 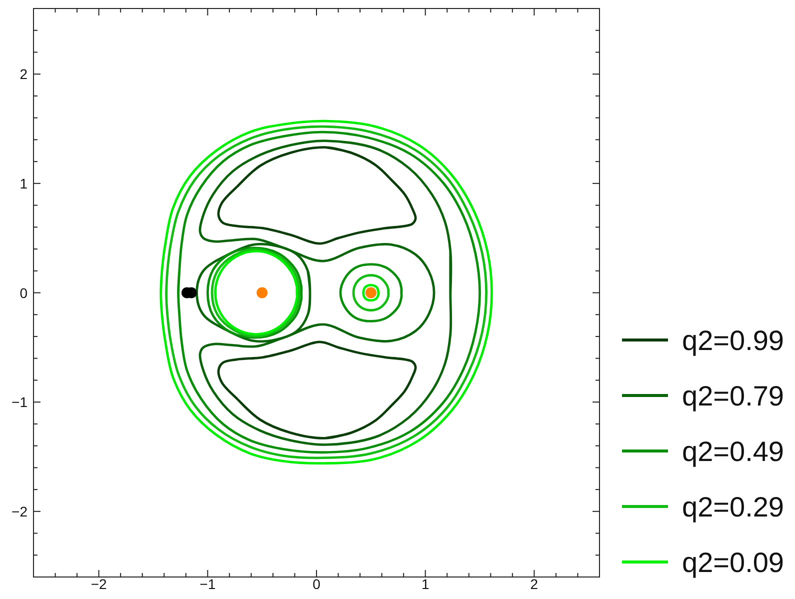 What do you see at coordinates (208, 584) in the screenshot?
I see `x-tick-label: −1` at bounding box center [208, 584].